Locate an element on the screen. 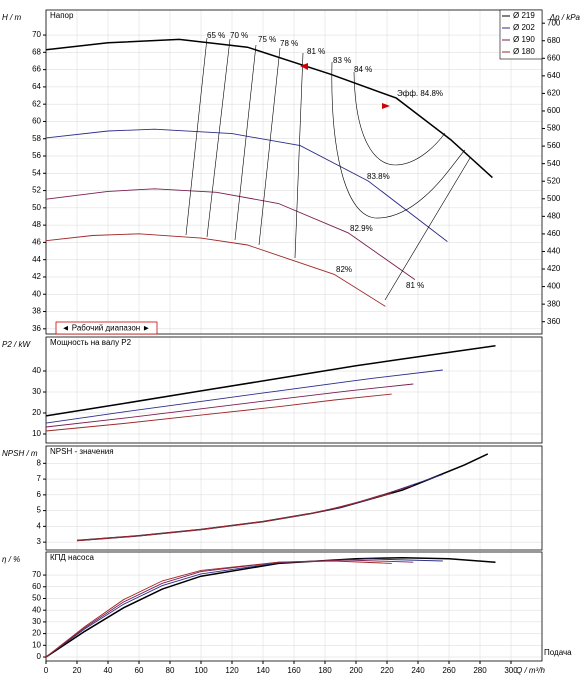 This screenshot has width=583, height=684. y-tick-label: 5 is located at coordinates (39, 510).